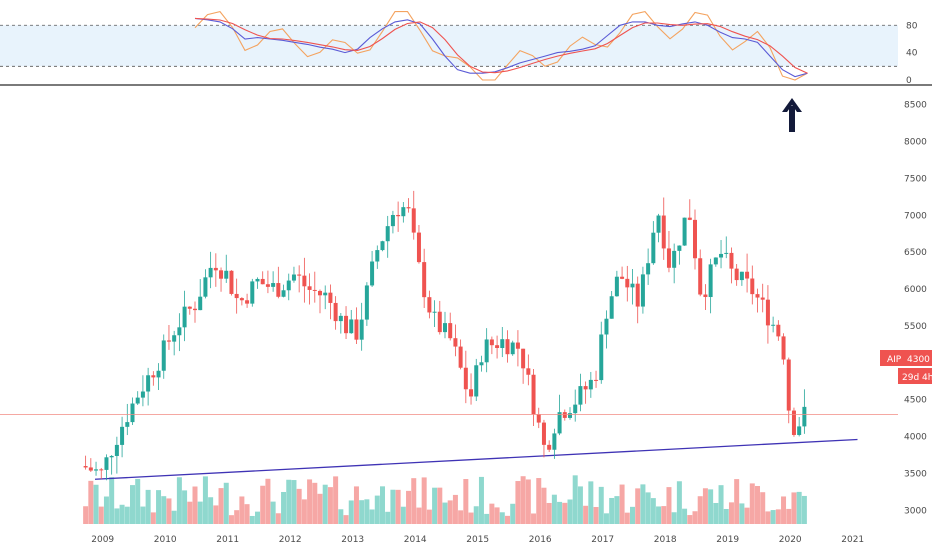 This screenshot has height=550, width=932. Describe the element at coordinates (415, 540) in the screenshot. I see `time-tick-label: 2014` at that location.